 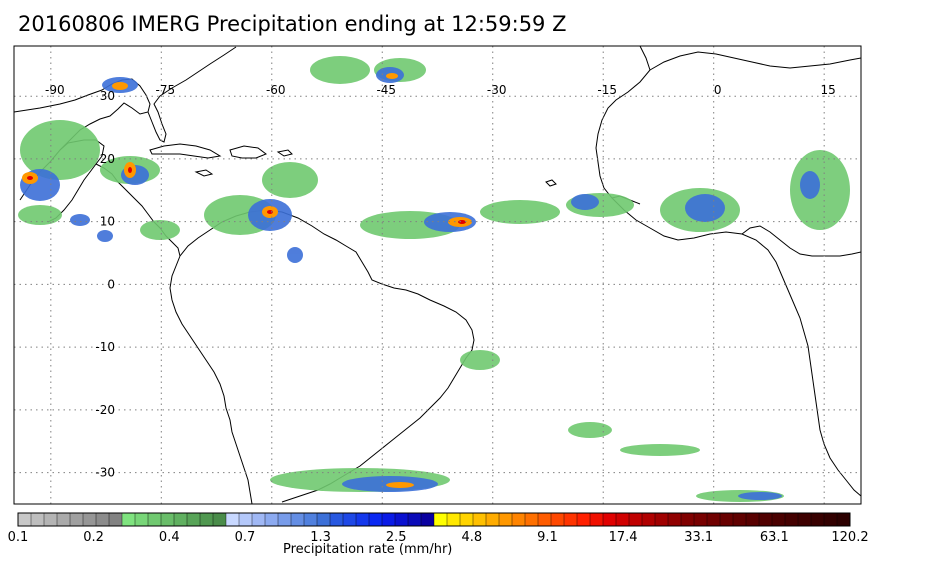 What do you see at coordinates (18, 537) in the screenshot?
I see `colorbar-tick-label: 0.1` at bounding box center [18, 537].